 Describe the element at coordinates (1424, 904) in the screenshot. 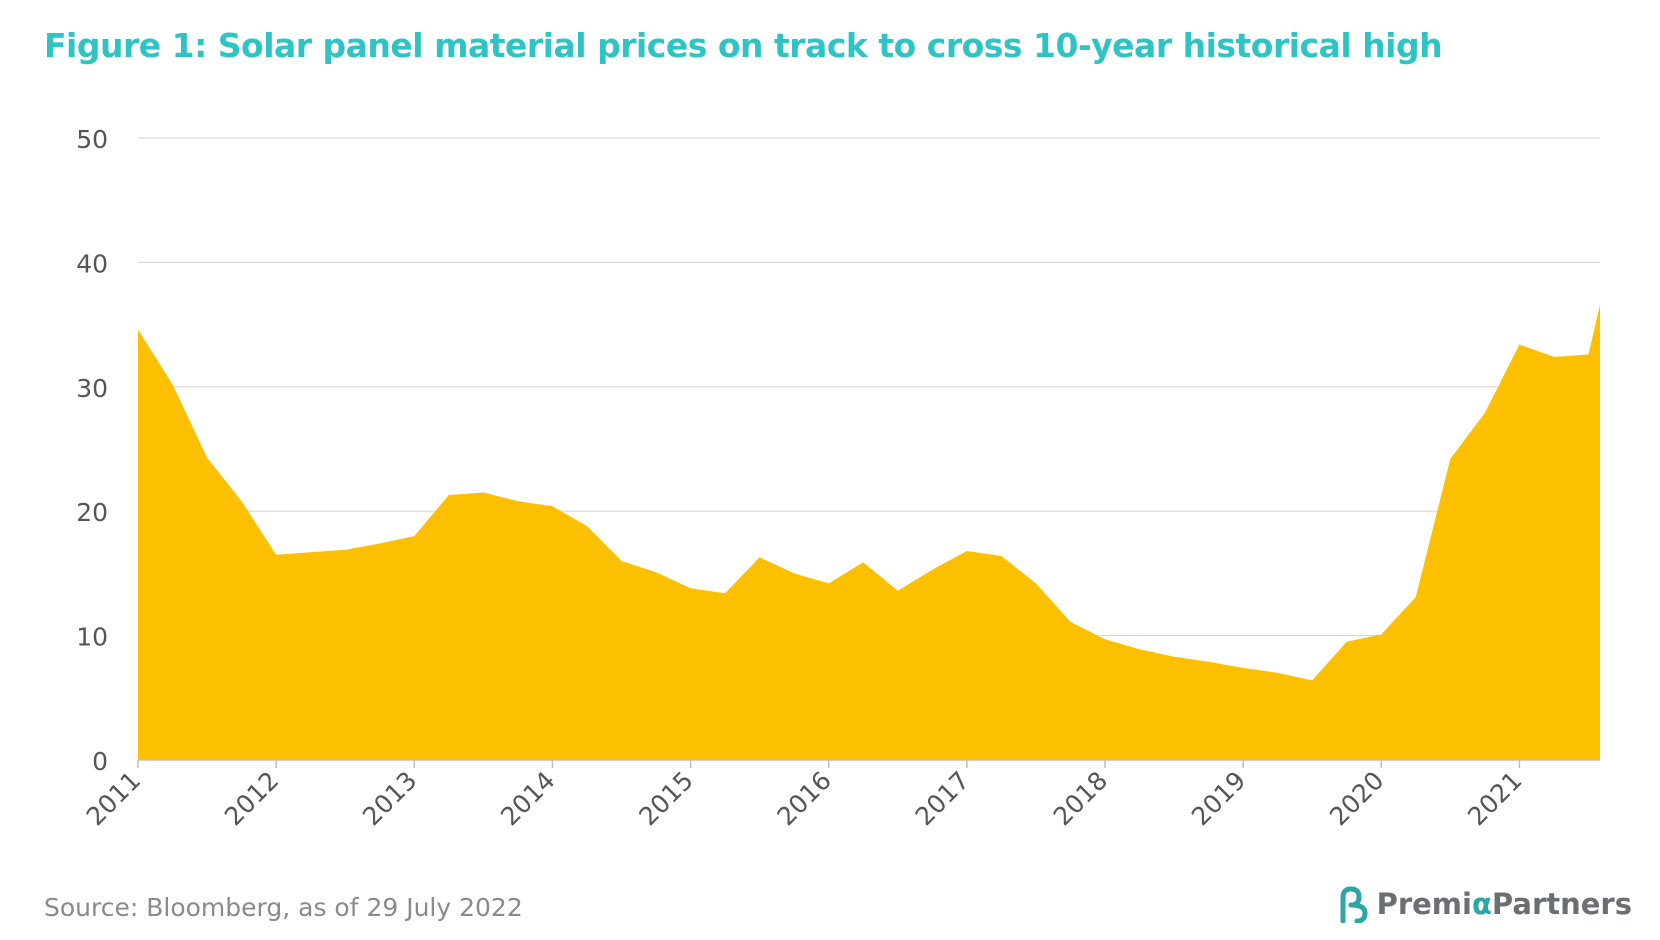

I see `logo-text-part1: Premi` at that location.